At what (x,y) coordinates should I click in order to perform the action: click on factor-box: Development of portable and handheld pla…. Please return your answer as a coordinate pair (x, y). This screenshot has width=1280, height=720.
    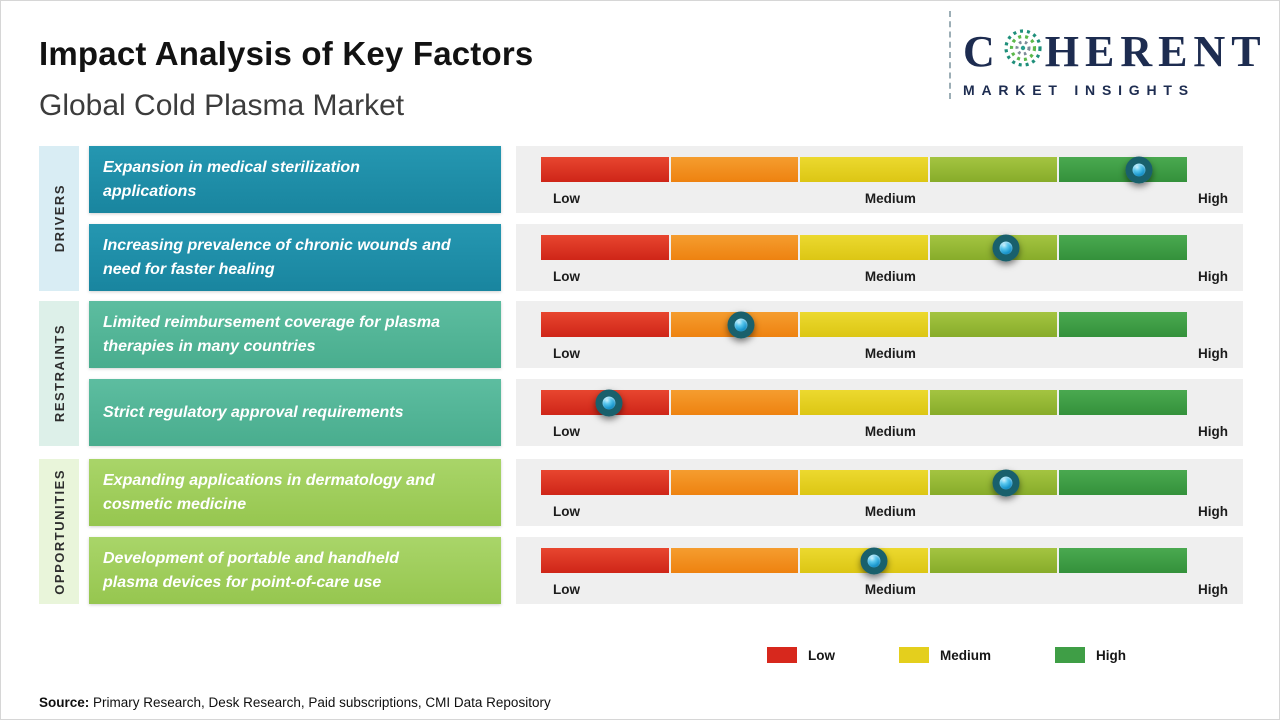
    Looking at the image, I should click on (295, 570).